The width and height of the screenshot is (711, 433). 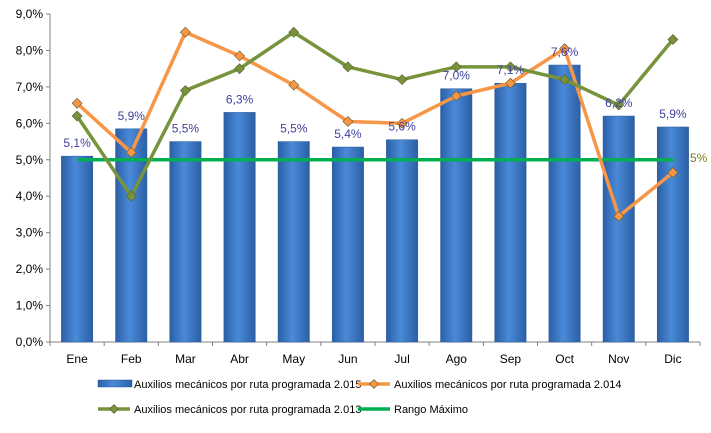 I want to click on point-2013-mar, so click(x=185, y=90).